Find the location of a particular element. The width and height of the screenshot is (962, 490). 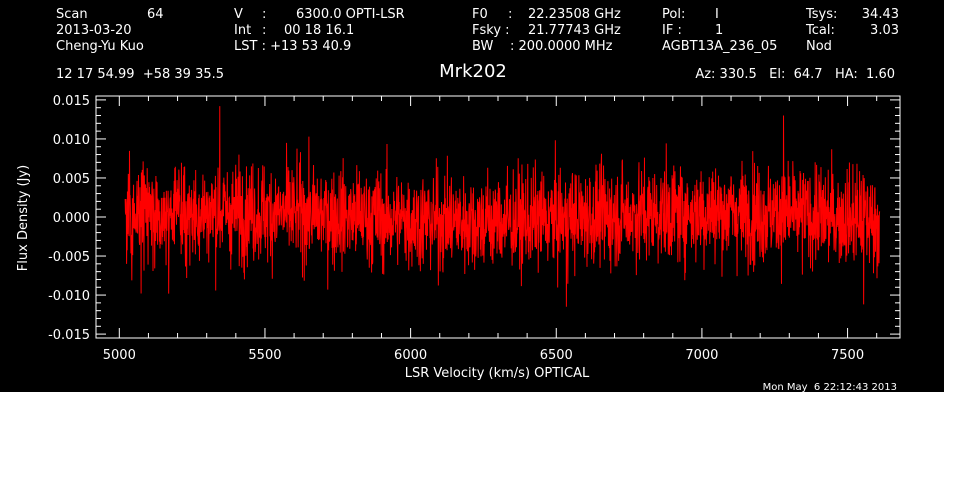

x-axis-label: LSR Velocity (km/s) OPTICAL is located at coordinates (497, 373).